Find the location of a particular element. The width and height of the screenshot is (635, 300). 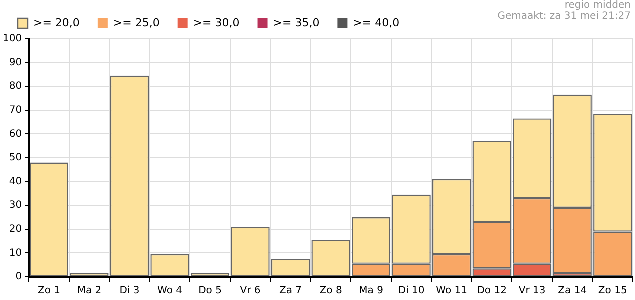

y-tick-label: 100 is located at coordinates (12, 39).